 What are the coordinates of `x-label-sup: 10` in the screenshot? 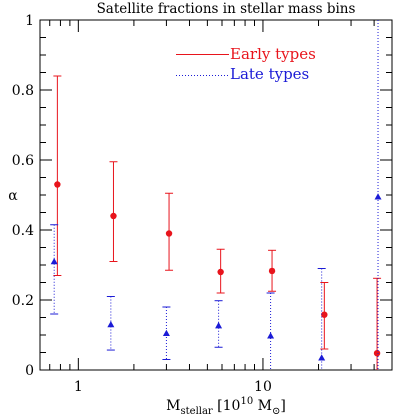 It's located at (246, 401).